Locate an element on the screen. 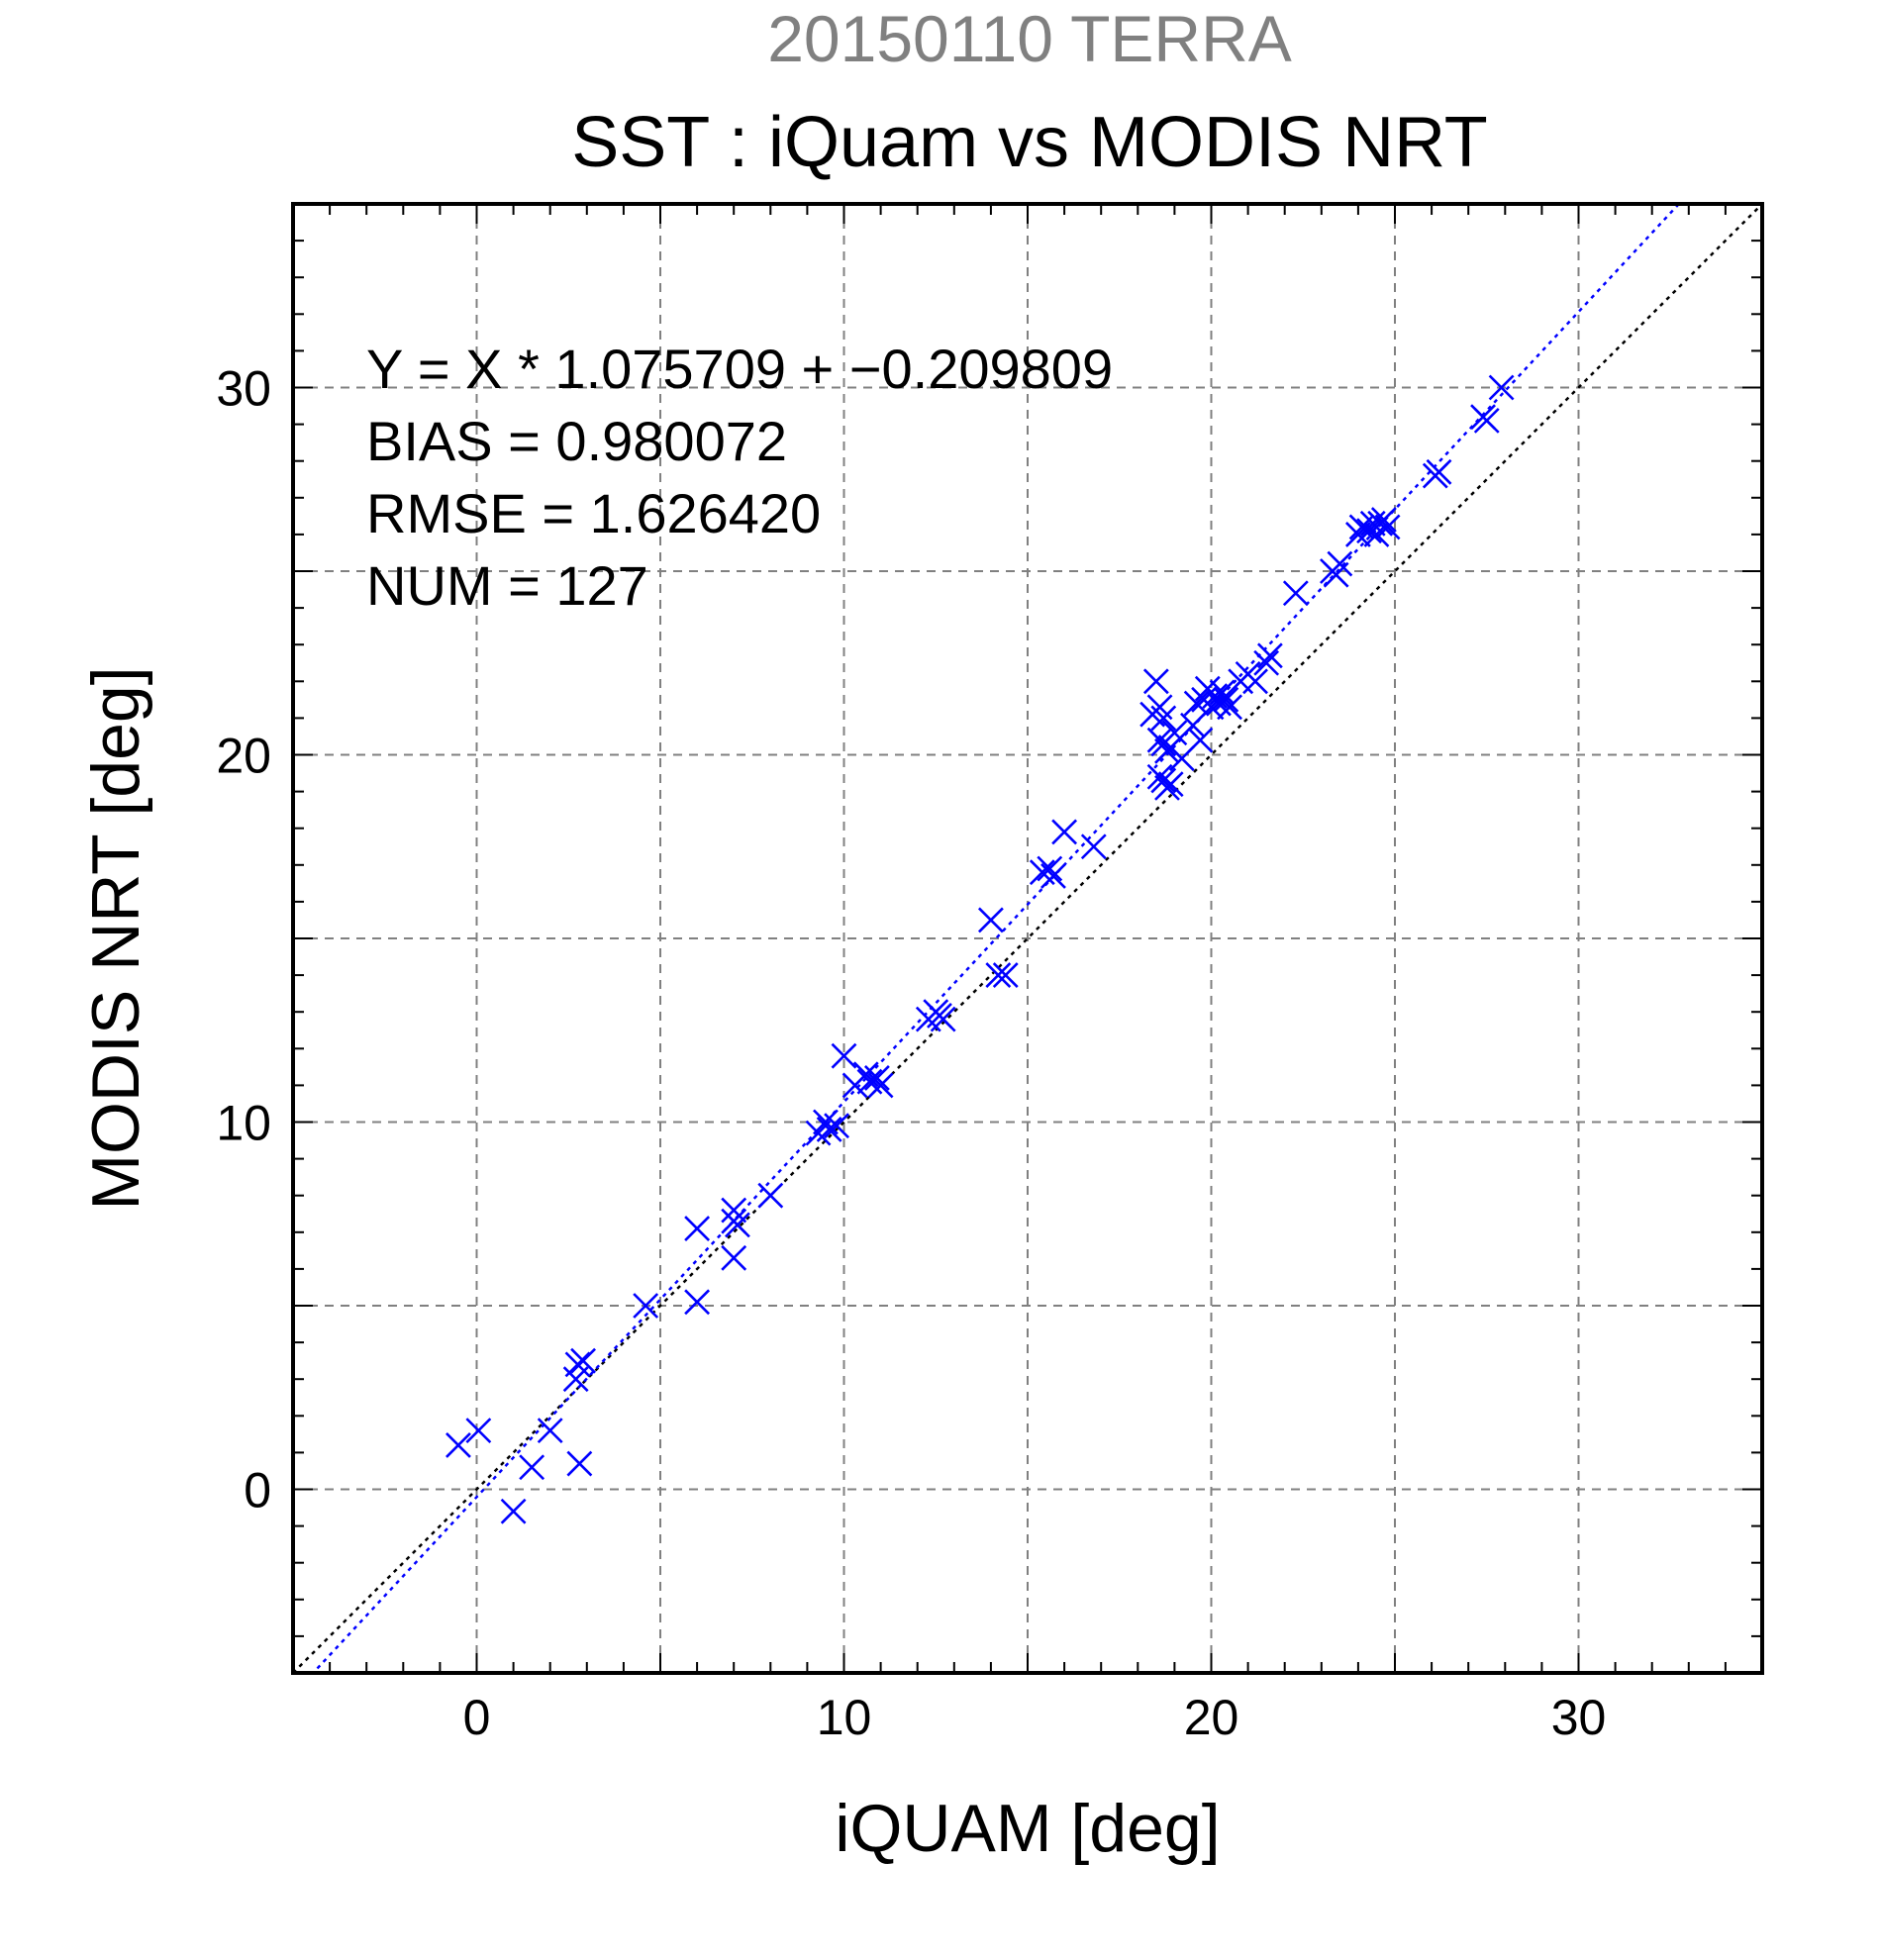 This screenshot has height=1960, width=1881. y-tick-label: 30 is located at coordinates (244, 389).